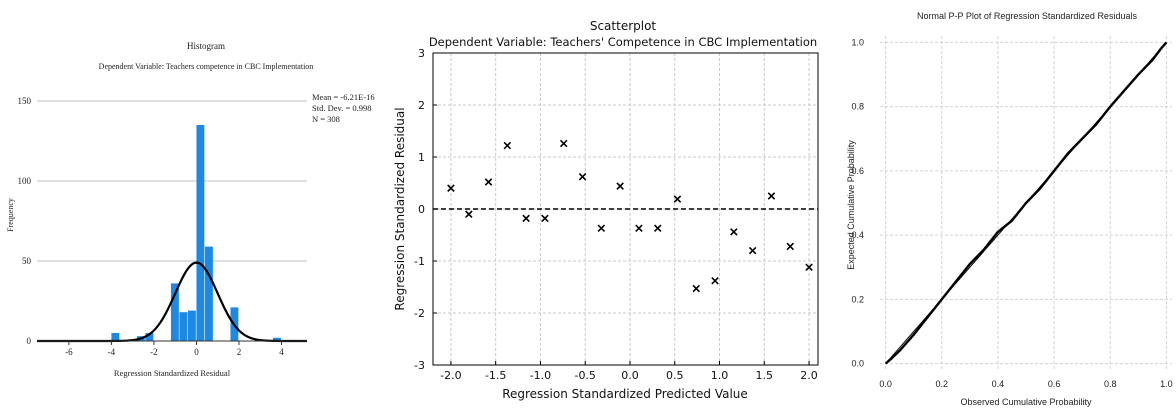 The image size is (1176, 408). What do you see at coordinates (942, 384) in the screenshot?
I see `pp-plot-x-tick-label: 0.2` at bounding box center [942, 384].